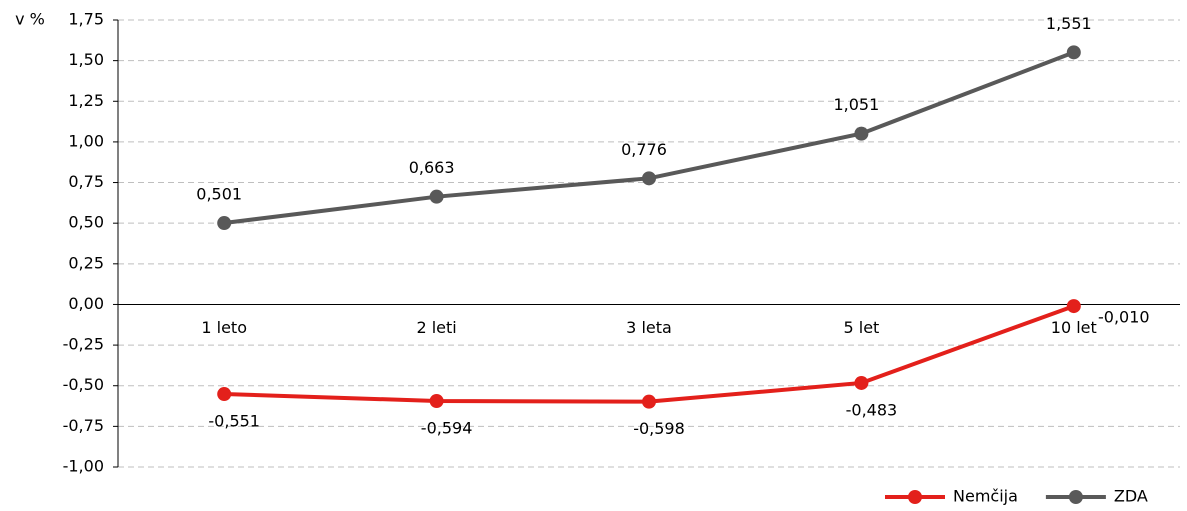 The image size is (1187, 511). What do you see at coordinates (1074, 327) in the screenshot?
I see `x-tick-label: 10 let` at bounding box center [1074, 327].